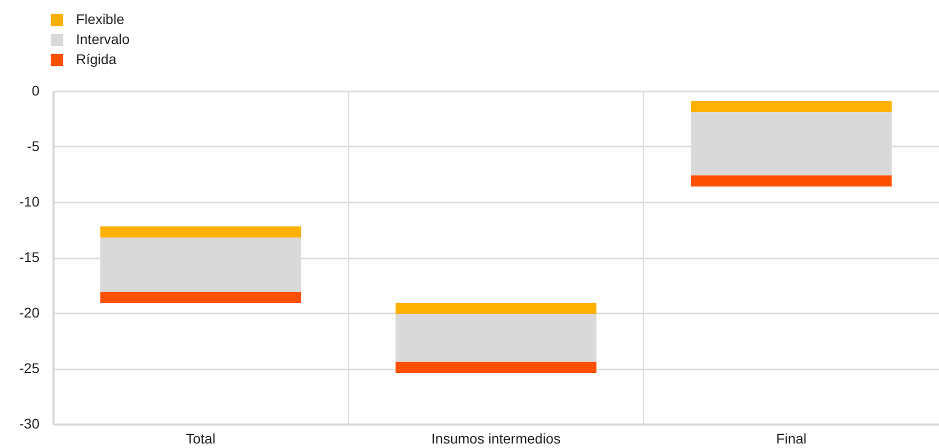  I want to click on y-tick-label: 0, so click(36, 90).